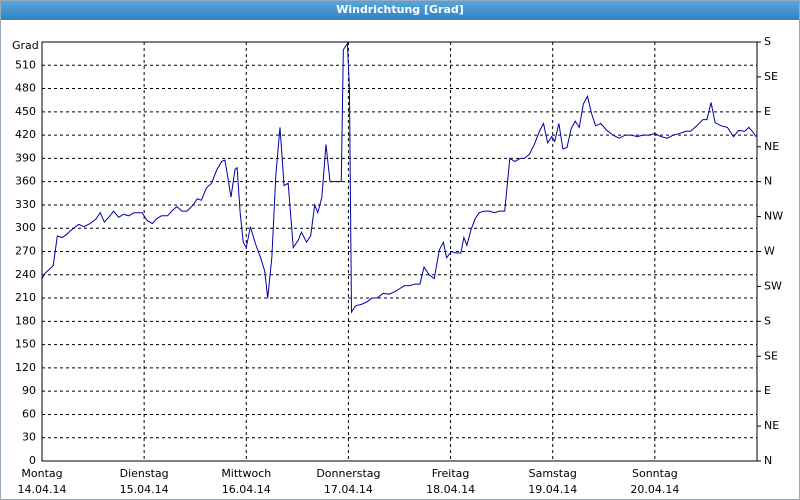 The height and width of the screenshot is (500, 800). Describe the element at coordinates (41, 473) in the screenshot. I see `x-tick-label: Montag` at that location.